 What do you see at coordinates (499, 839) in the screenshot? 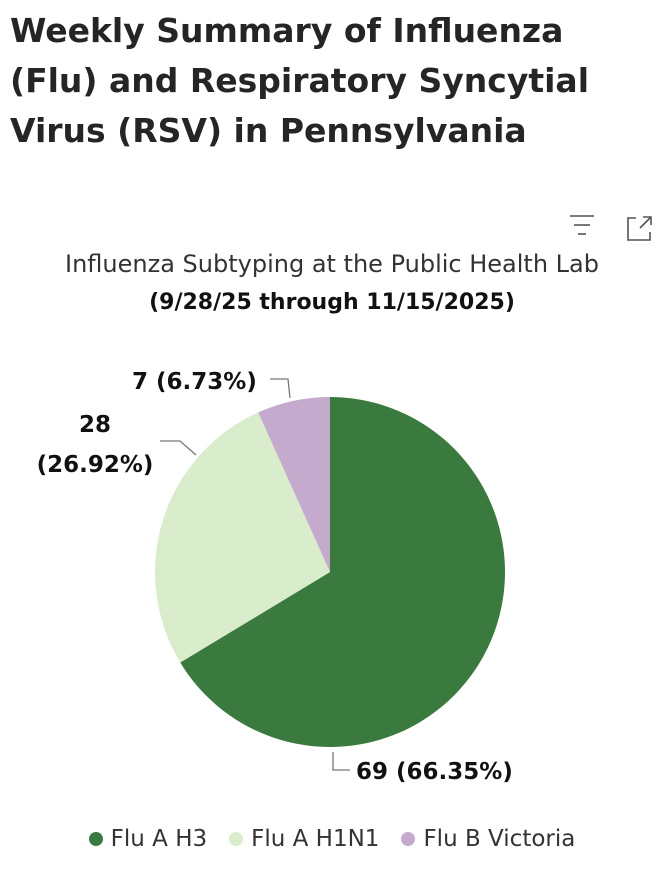
I see `legend-label: Flu B Victoria` at bounding box center [499, 839].